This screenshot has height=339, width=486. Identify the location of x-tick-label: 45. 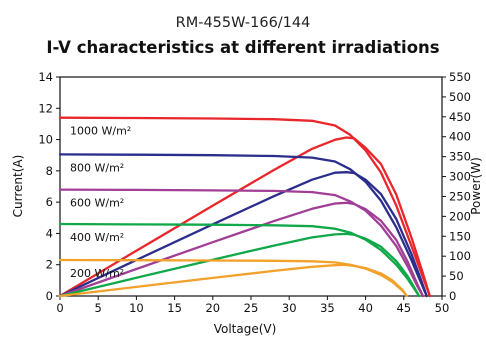
(403, 308).